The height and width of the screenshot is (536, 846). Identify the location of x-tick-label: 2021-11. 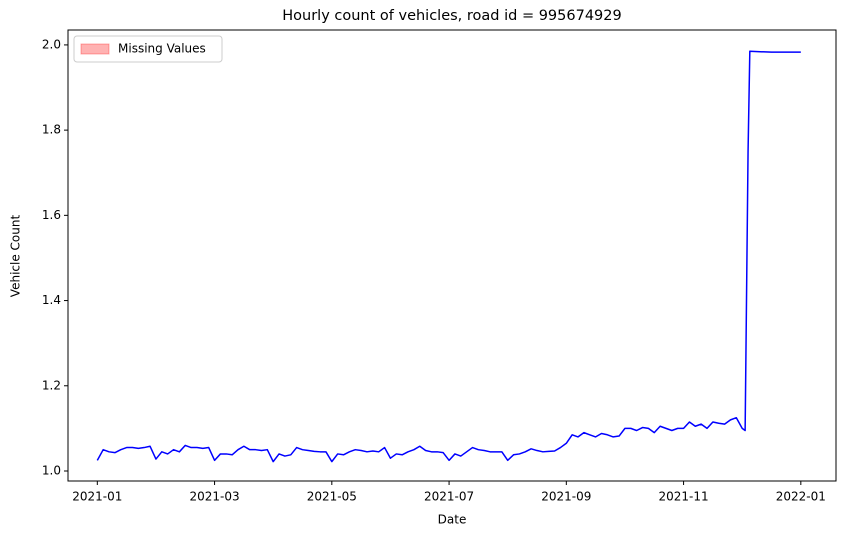
(684, 497).